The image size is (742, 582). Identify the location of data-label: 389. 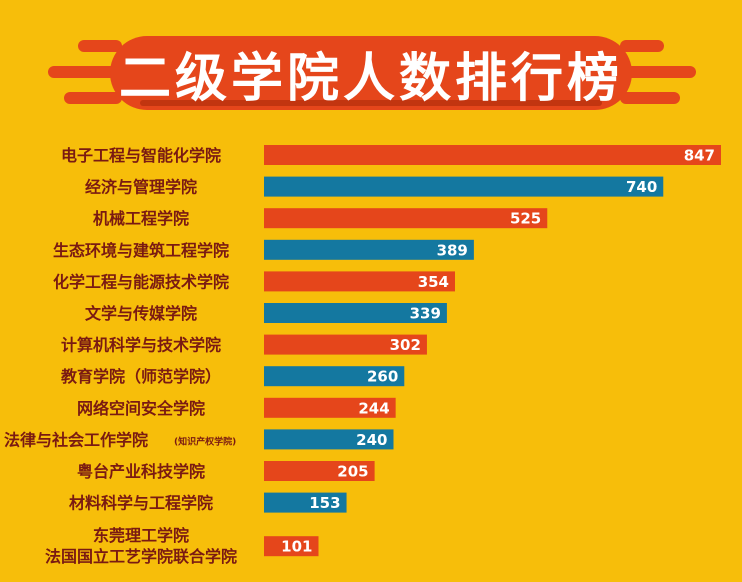
(452, 250).